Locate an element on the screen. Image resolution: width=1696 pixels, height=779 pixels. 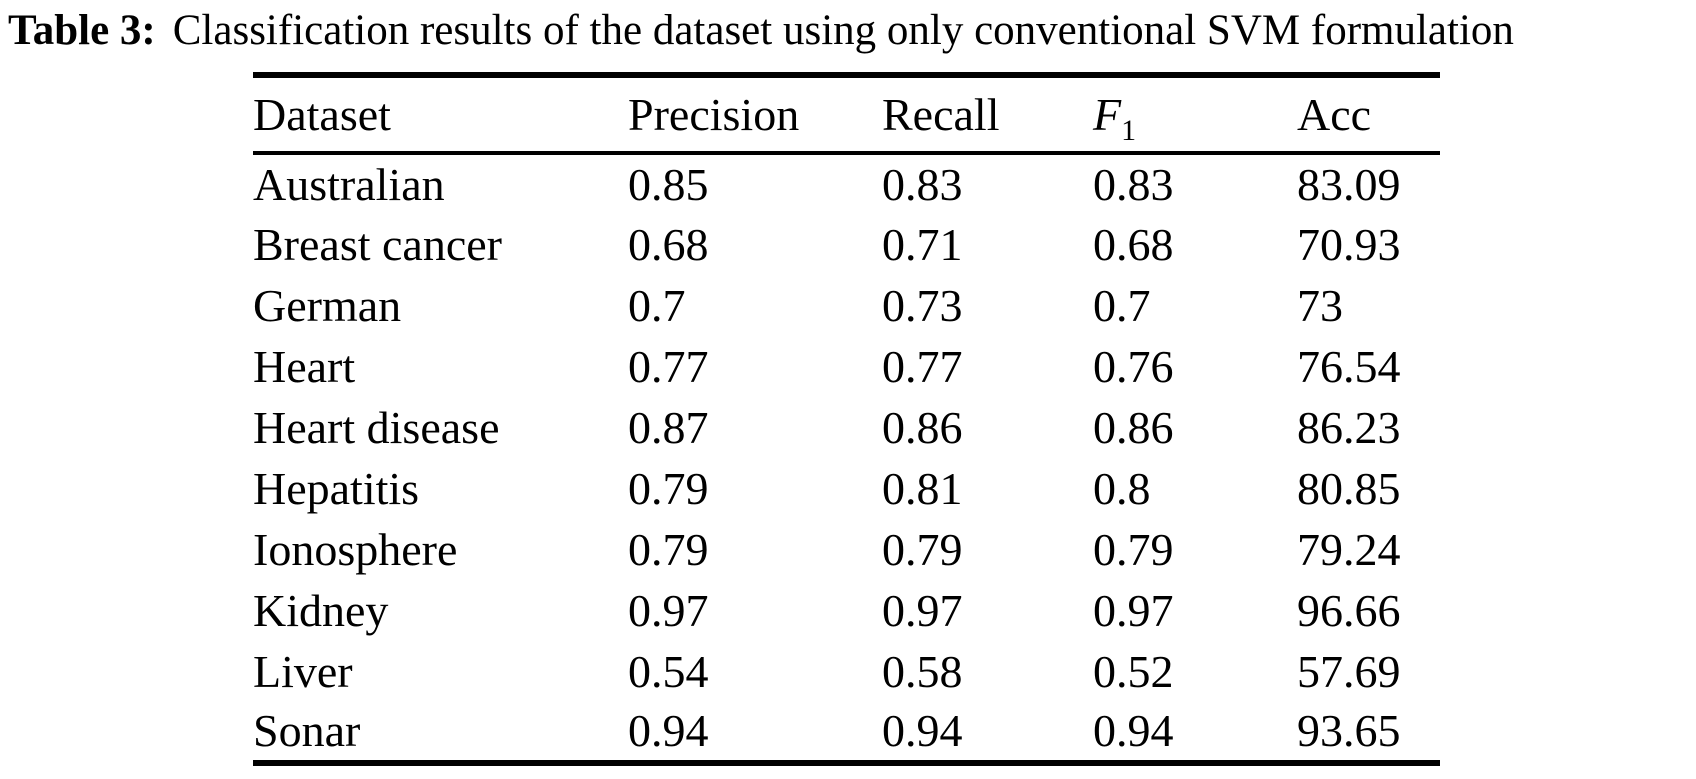
table-row: Kidney 0.97 0.97 0.97 96.66 is located at coordinates (846, 610).